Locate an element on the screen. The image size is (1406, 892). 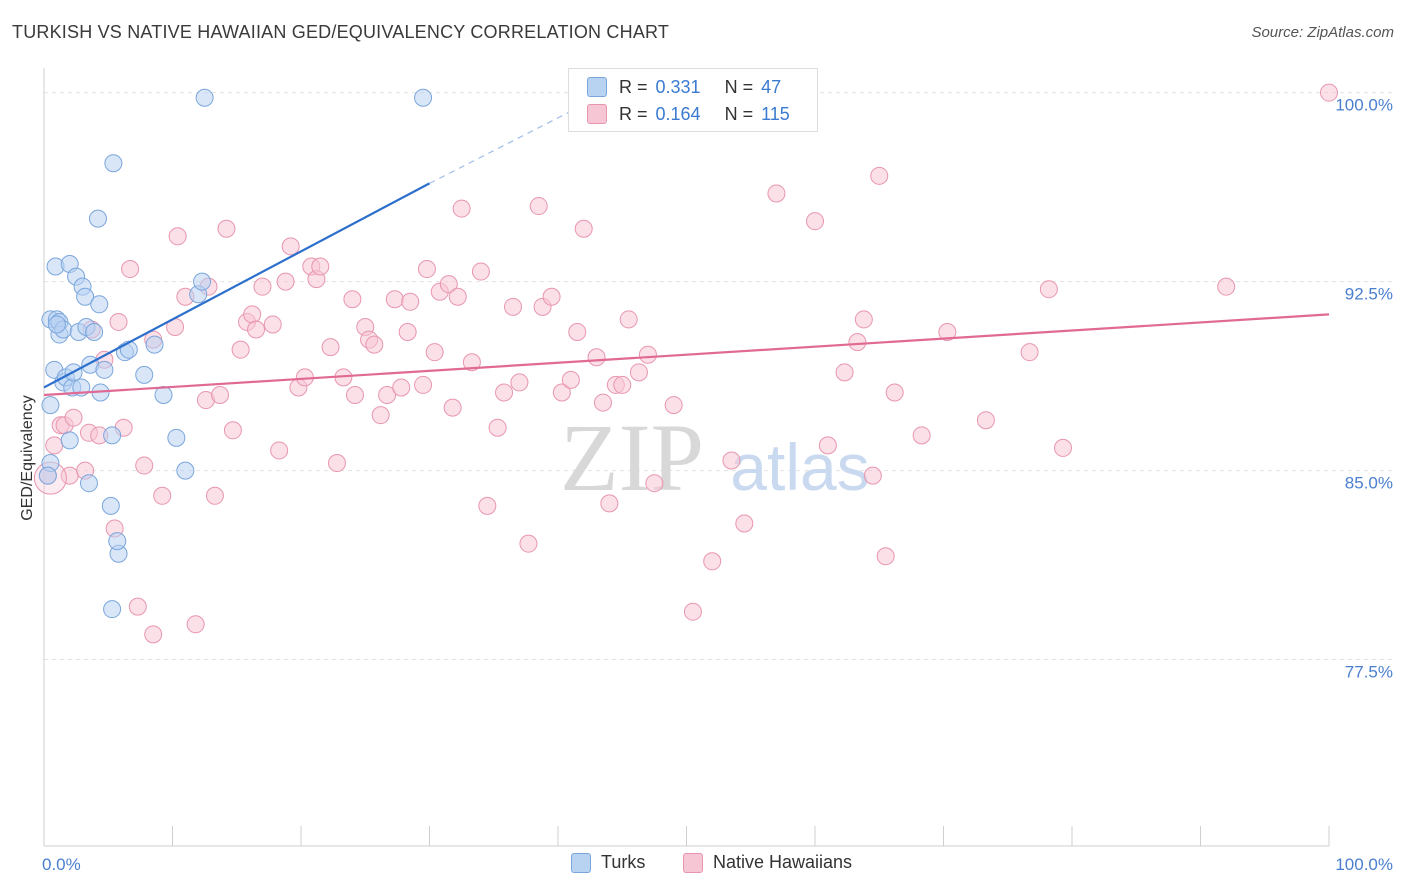
x-tick-label: 0.0% is located at coordinates (61, 864).